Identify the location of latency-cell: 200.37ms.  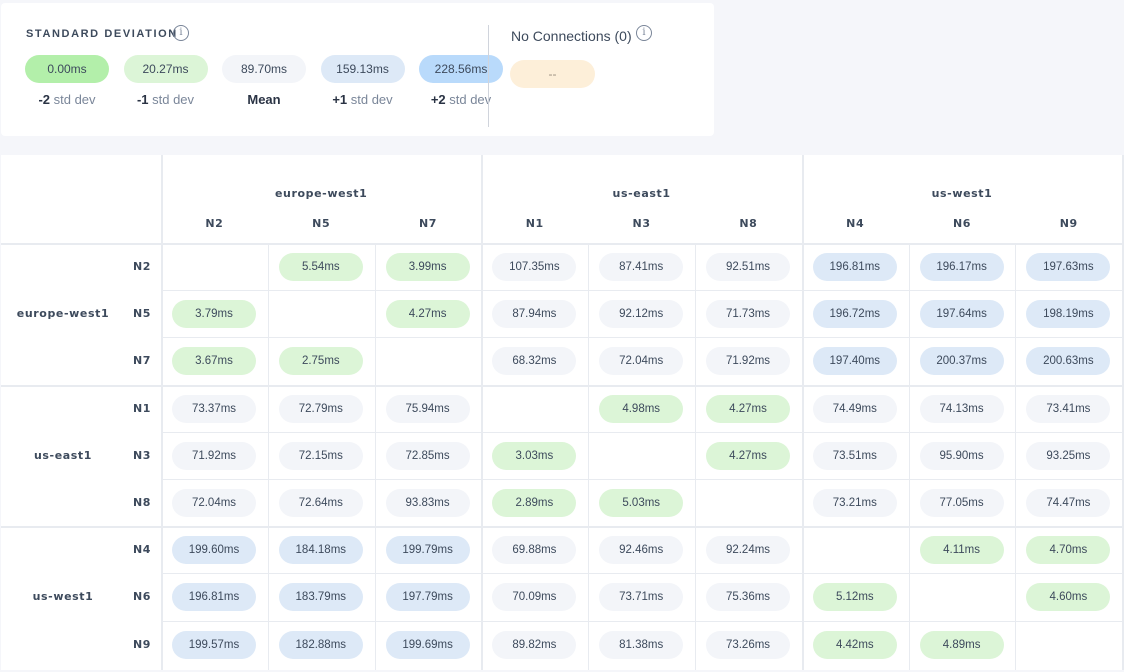
(961, 361).